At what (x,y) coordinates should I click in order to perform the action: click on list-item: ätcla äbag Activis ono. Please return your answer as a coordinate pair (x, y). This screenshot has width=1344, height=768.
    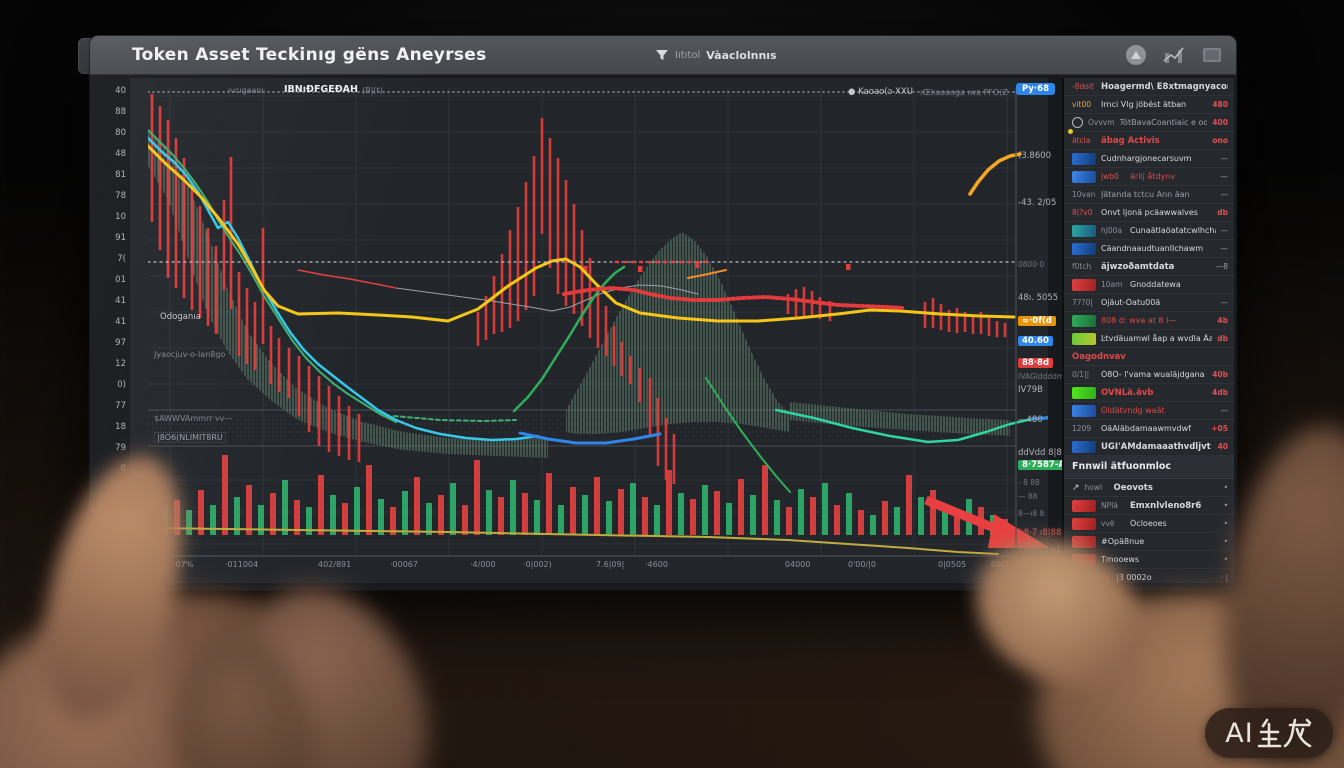
    Looking at the image, I should click on (1149, 139).